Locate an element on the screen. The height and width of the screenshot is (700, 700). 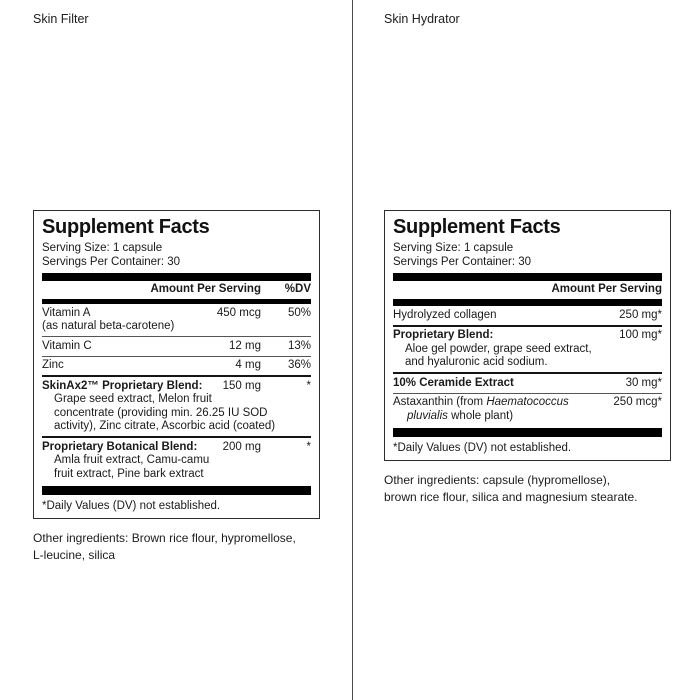
other-ingredients-line: L-leucine, silica is located at coordinates (74, 554).